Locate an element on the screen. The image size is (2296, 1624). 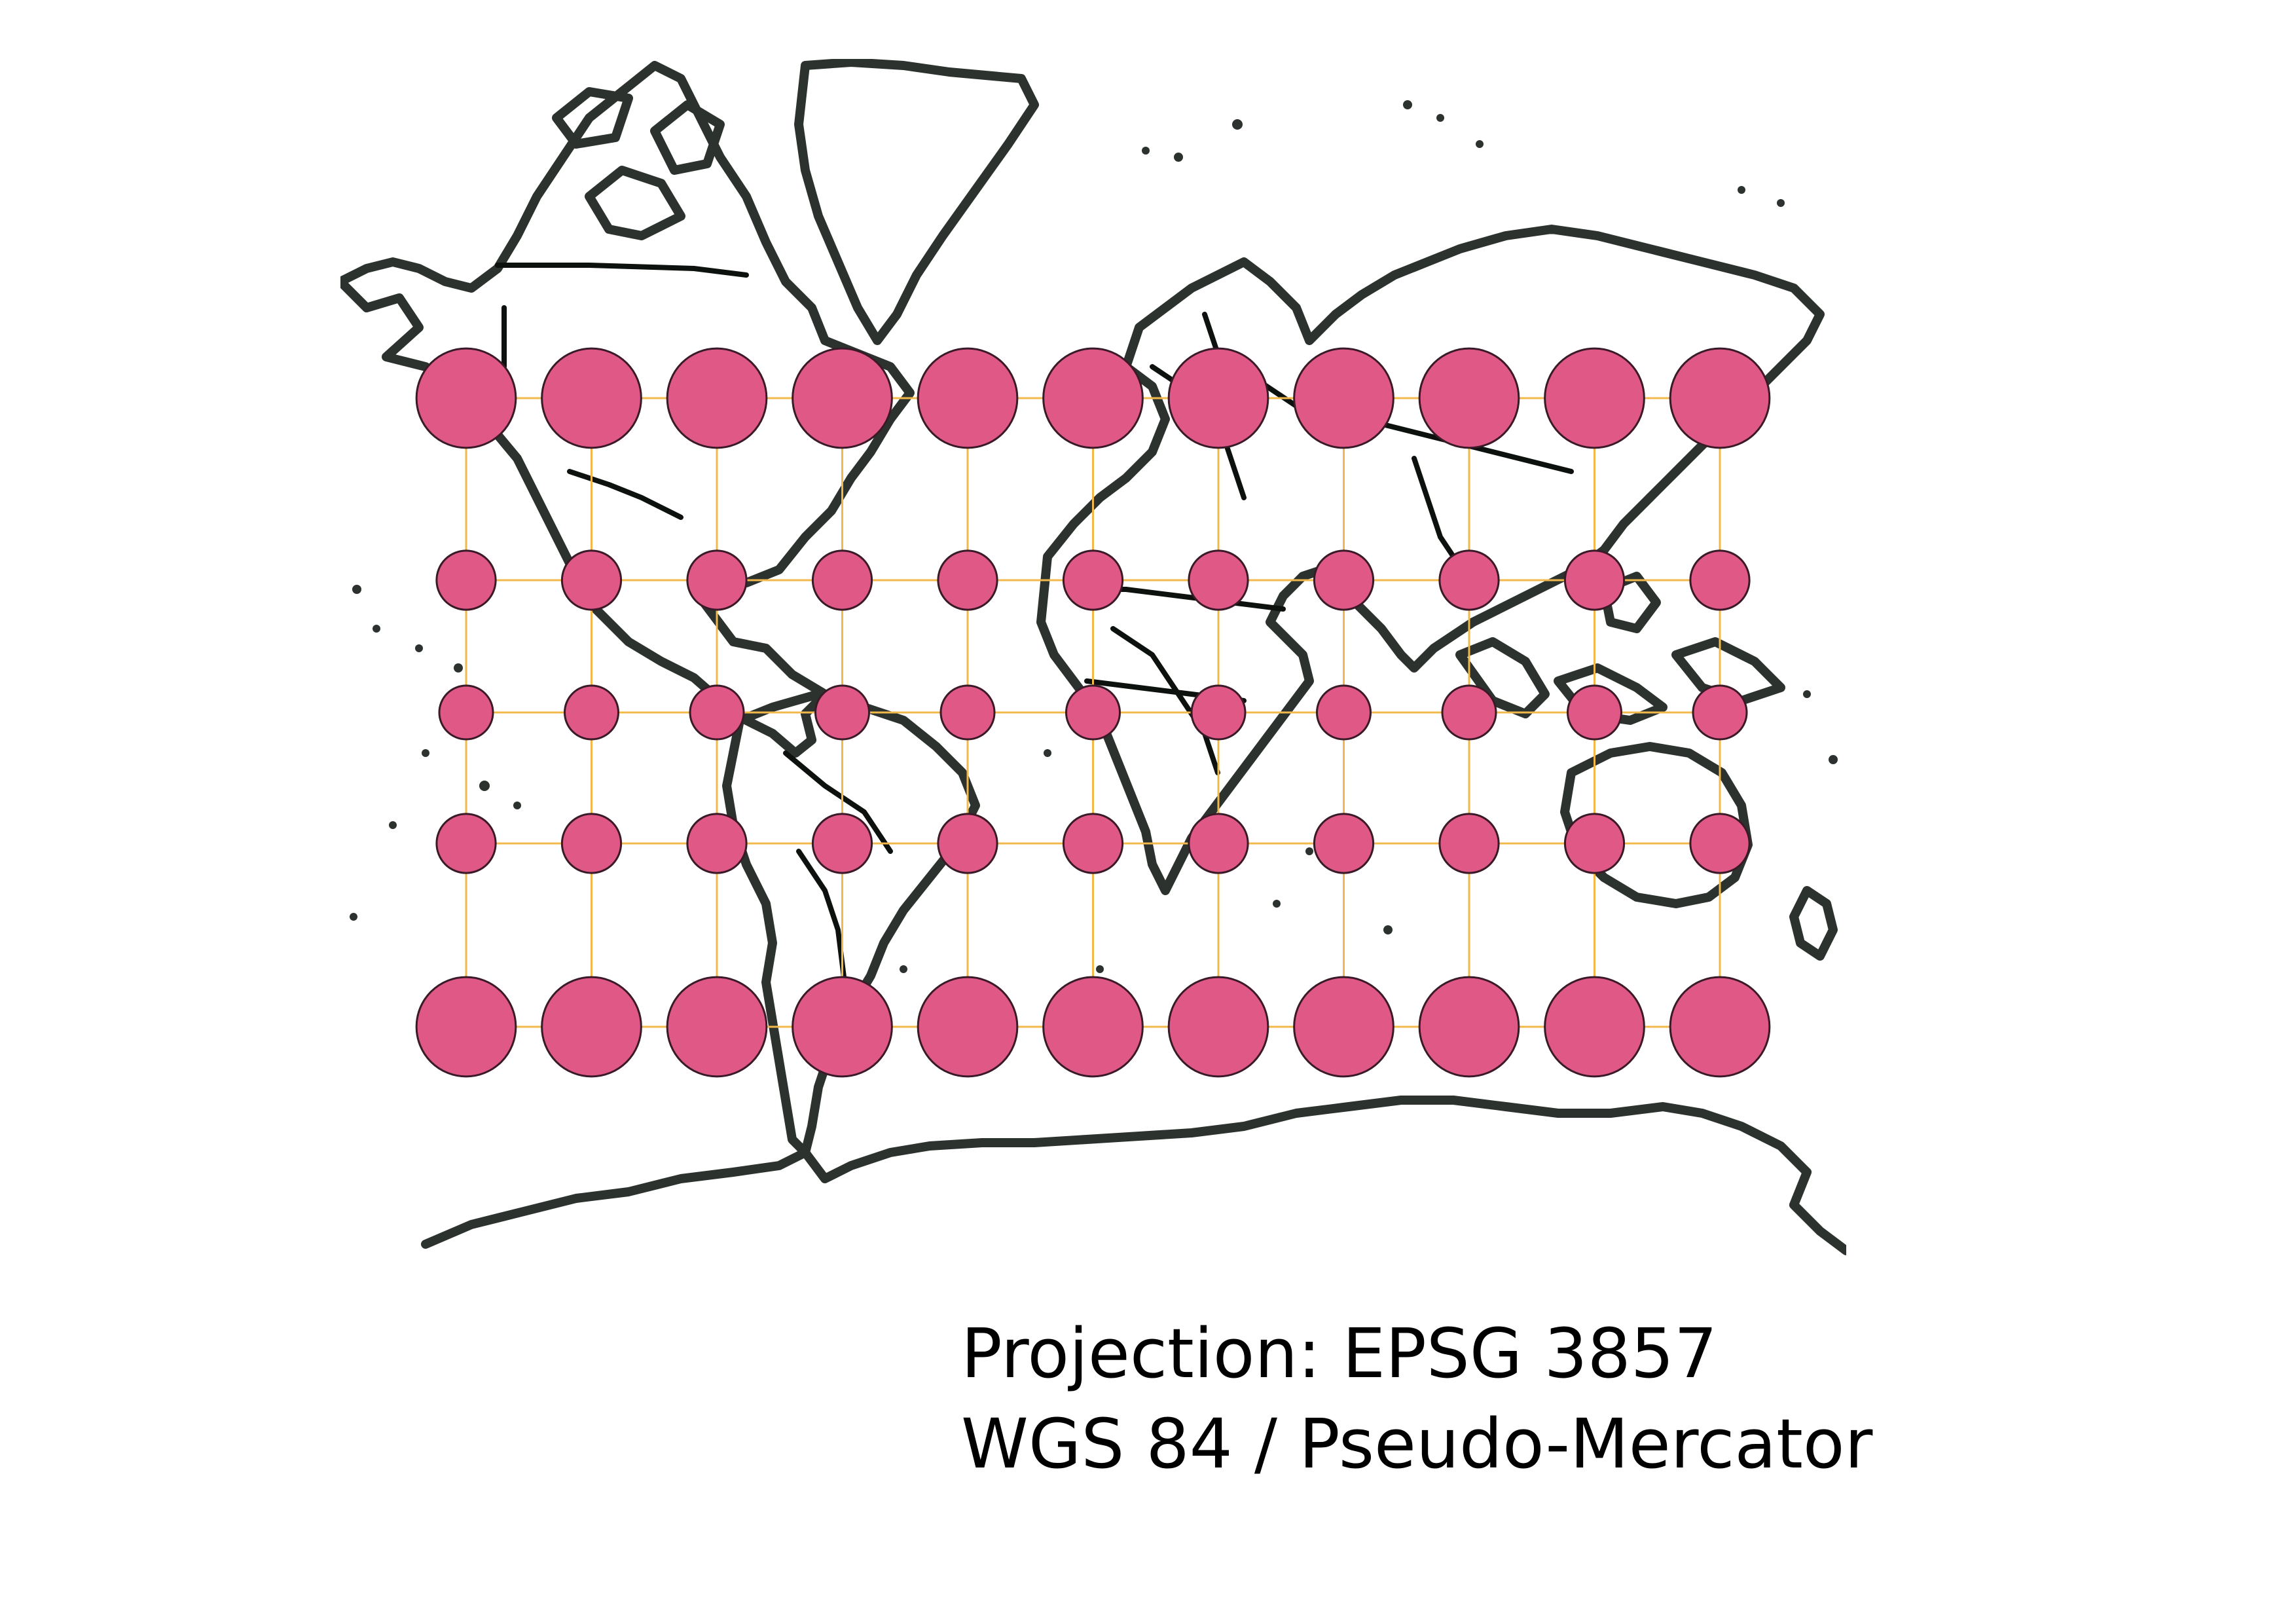
coastline-south-america is located at coordinates (851, 923).